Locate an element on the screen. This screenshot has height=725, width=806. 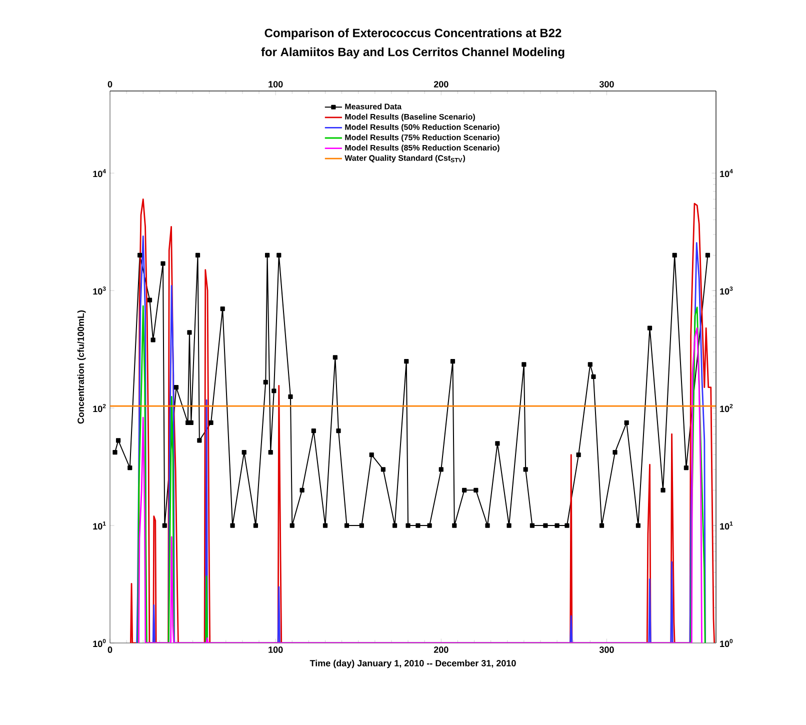
text: 10$^{1}$ is located at coordinates (726, 526).